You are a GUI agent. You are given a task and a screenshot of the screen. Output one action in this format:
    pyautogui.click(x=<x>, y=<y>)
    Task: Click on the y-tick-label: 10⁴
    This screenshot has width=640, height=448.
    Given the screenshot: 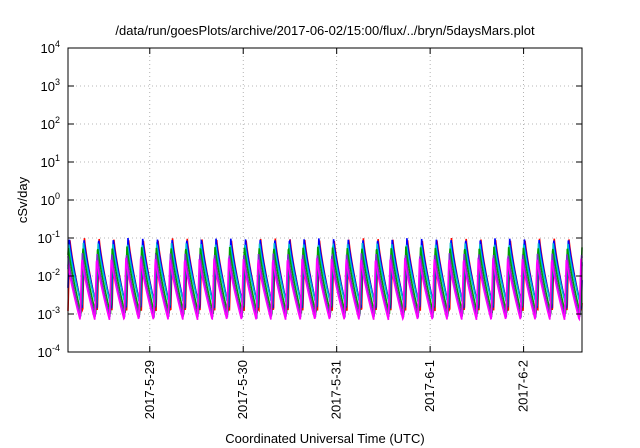 What is the action you would take?
    pyautogui.click(x=50, y=47)
    